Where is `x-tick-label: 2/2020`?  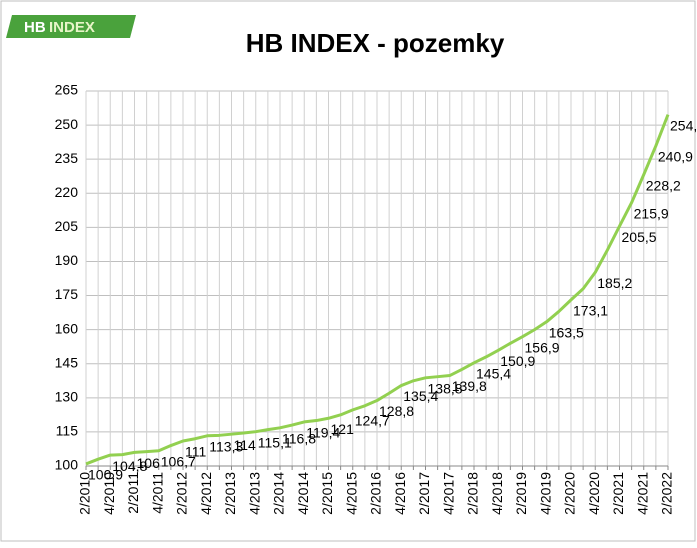
x-tick-label: 2/2020 is located at coordinates (570, 493).